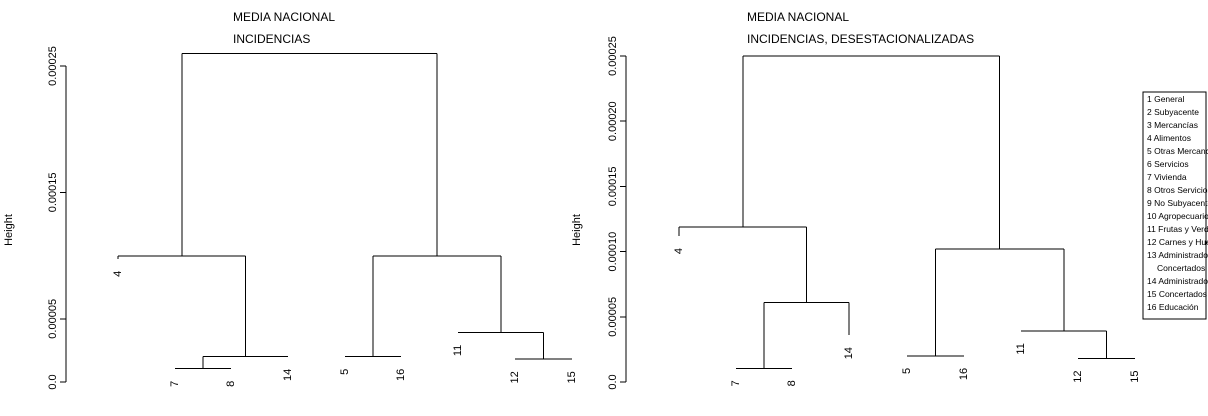  Describe the element at coordinates (613, 121) in the screenshot. I see `y-tick-label: 0.00020` at that location.